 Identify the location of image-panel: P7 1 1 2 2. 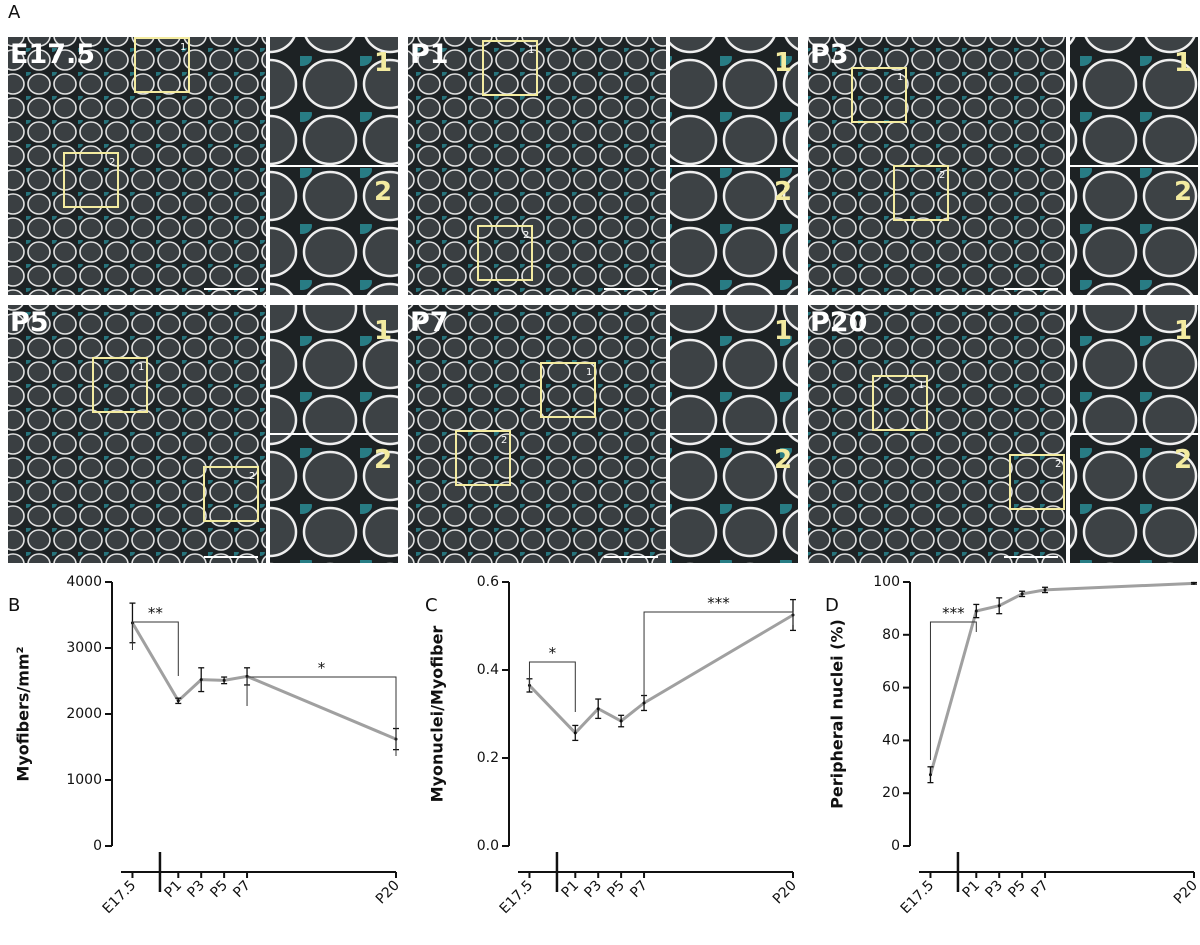
(603, 434).